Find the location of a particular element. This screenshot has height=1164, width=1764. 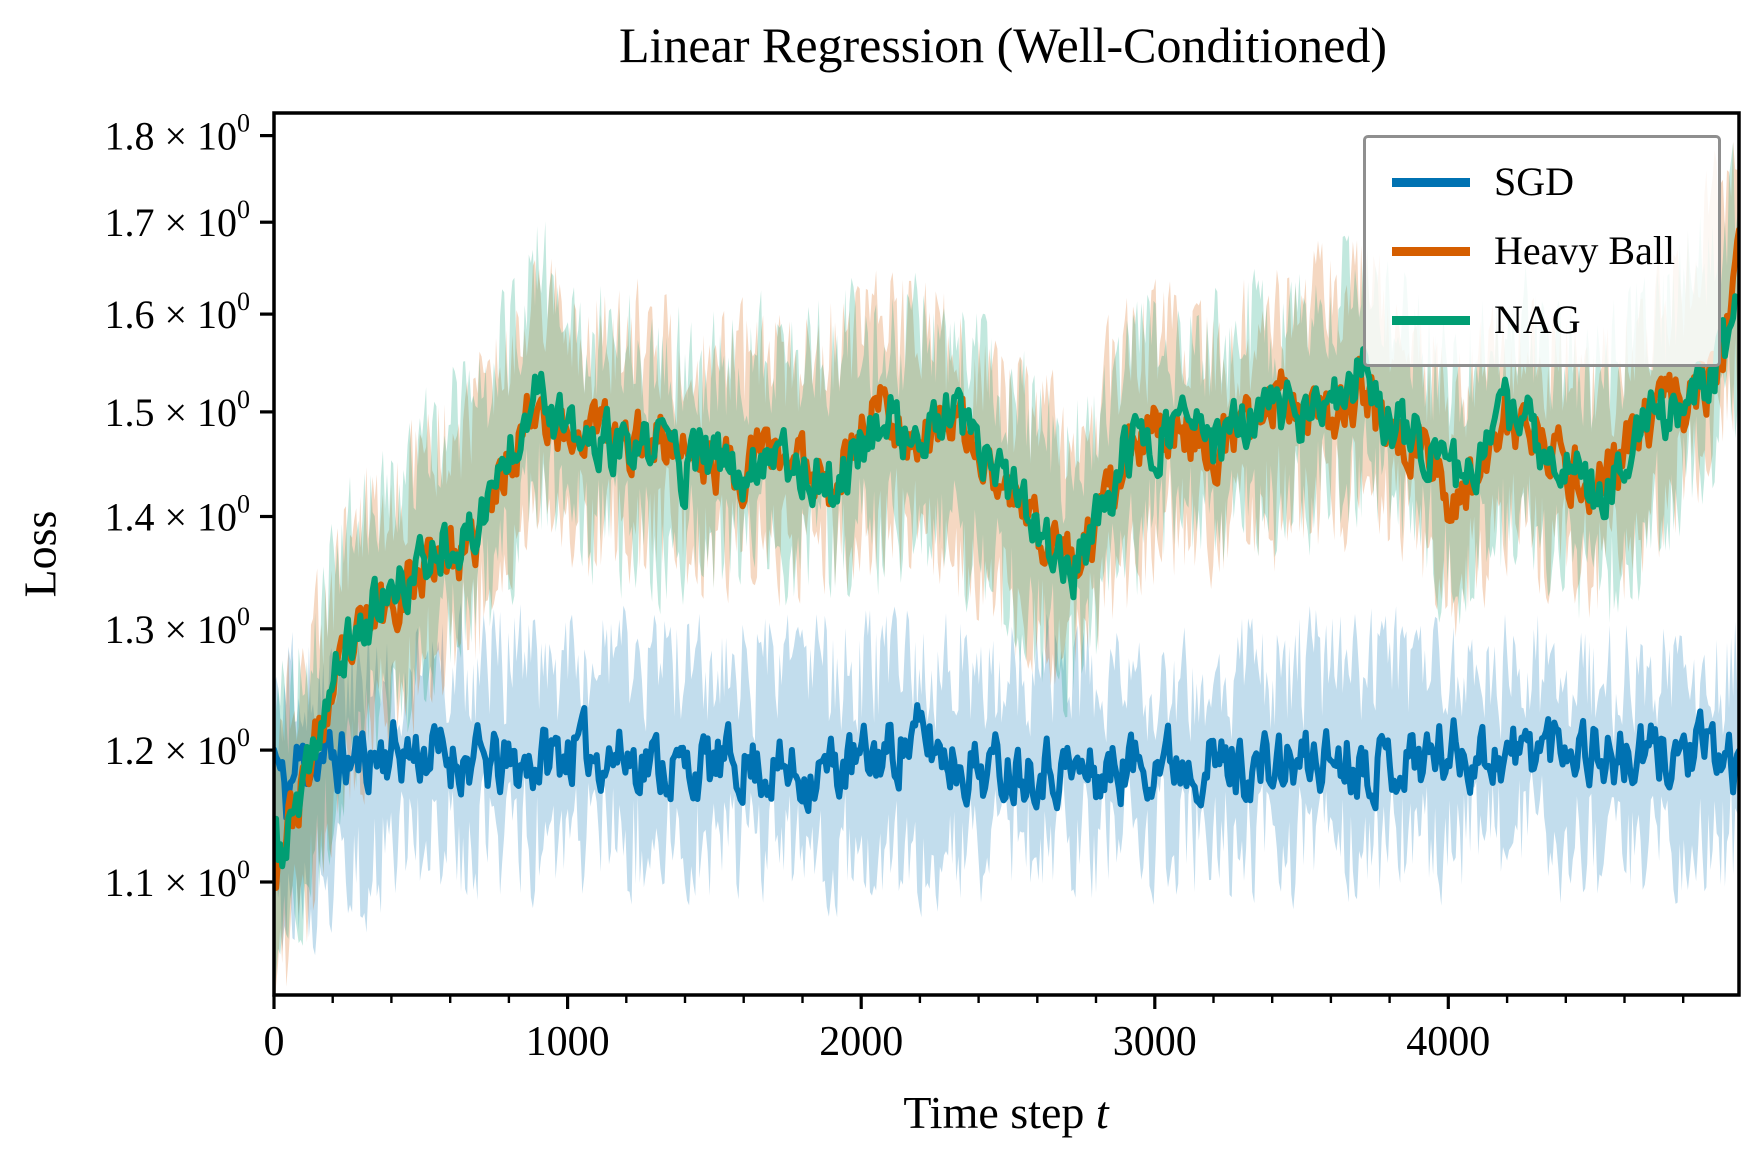

legend-item-sgd: SGD is located at coordinates (1542, 182).